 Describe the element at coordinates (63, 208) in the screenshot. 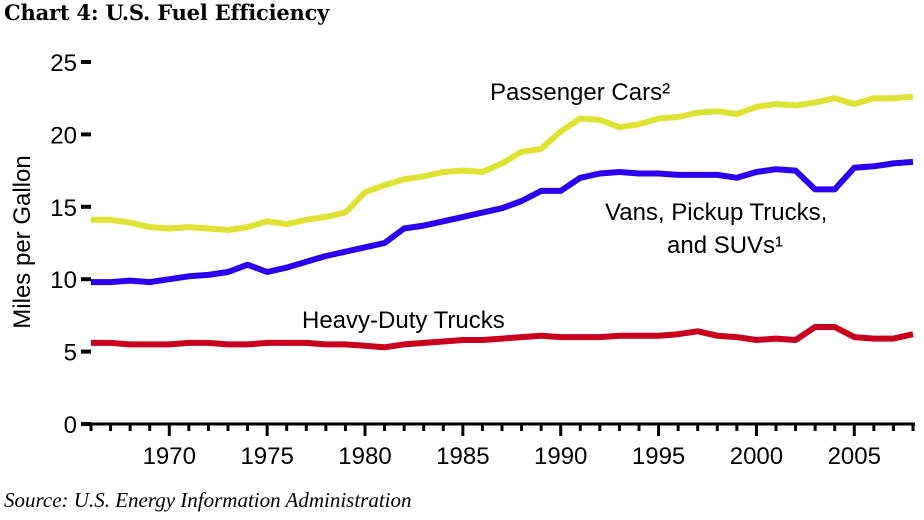

I see `y-tick-label: 15` at that location.